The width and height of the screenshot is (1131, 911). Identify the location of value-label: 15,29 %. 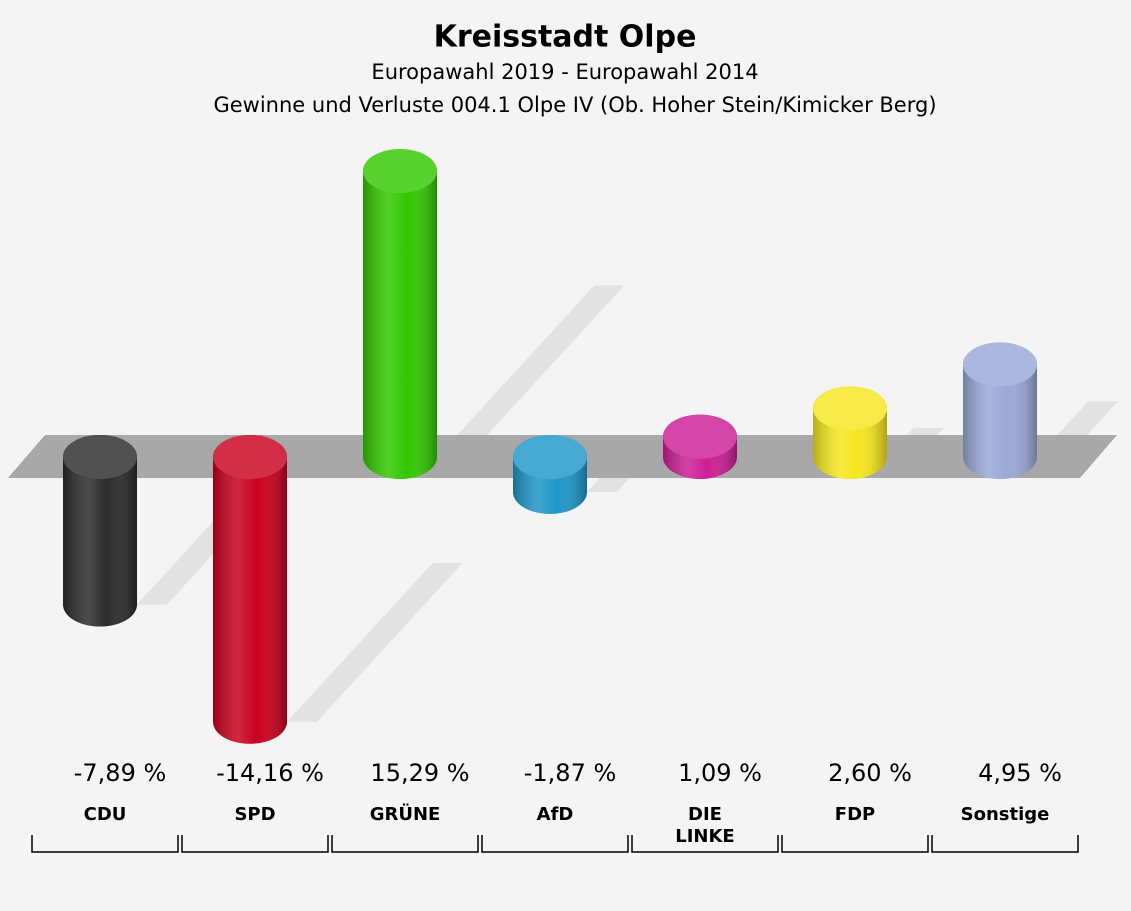
(419, 773).